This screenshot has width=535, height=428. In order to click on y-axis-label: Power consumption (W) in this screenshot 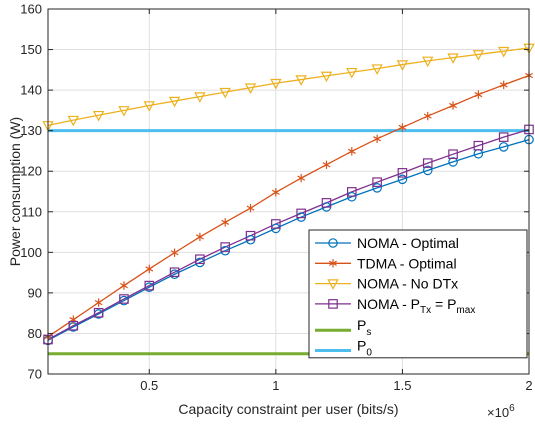, I will do `click(15, 191)`.